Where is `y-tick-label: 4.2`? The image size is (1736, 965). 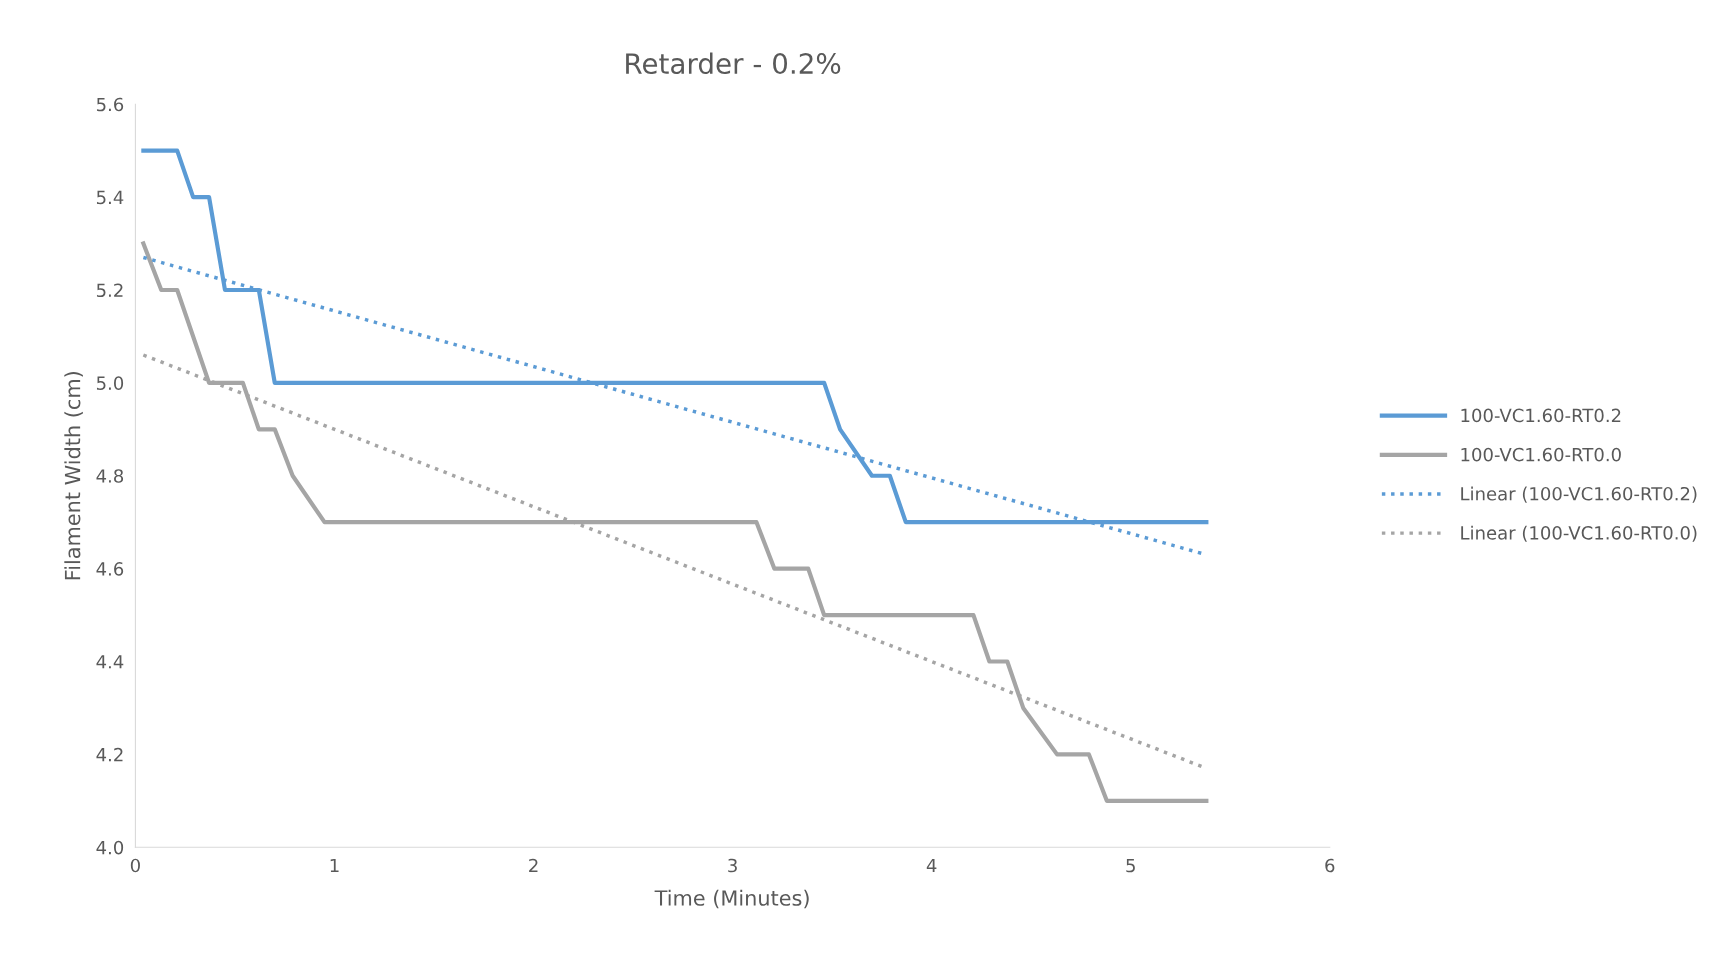
y-tick-label: 4.2 is located at coordinates (109, 754).